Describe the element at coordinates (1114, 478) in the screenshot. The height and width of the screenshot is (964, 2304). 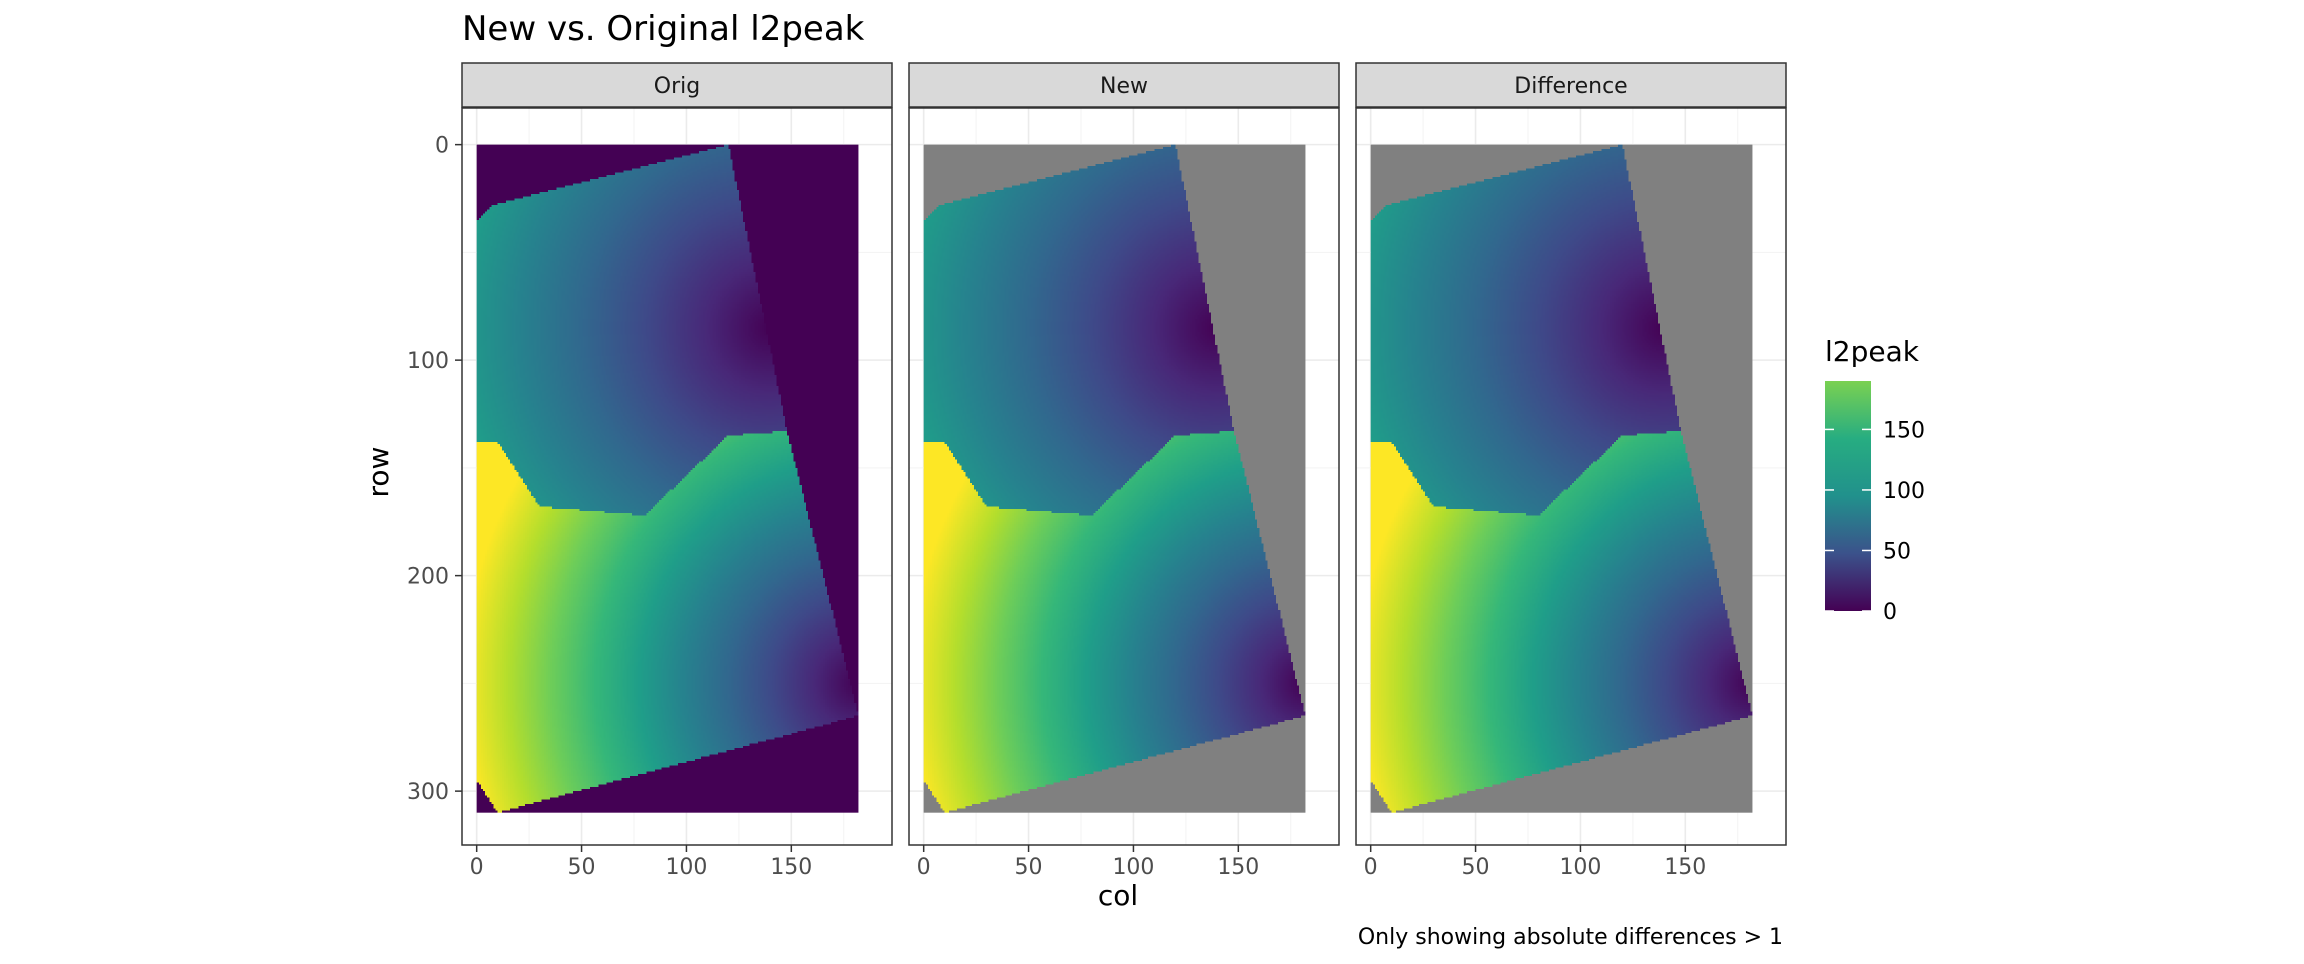
I see `heatmap-raster-new` at that location.